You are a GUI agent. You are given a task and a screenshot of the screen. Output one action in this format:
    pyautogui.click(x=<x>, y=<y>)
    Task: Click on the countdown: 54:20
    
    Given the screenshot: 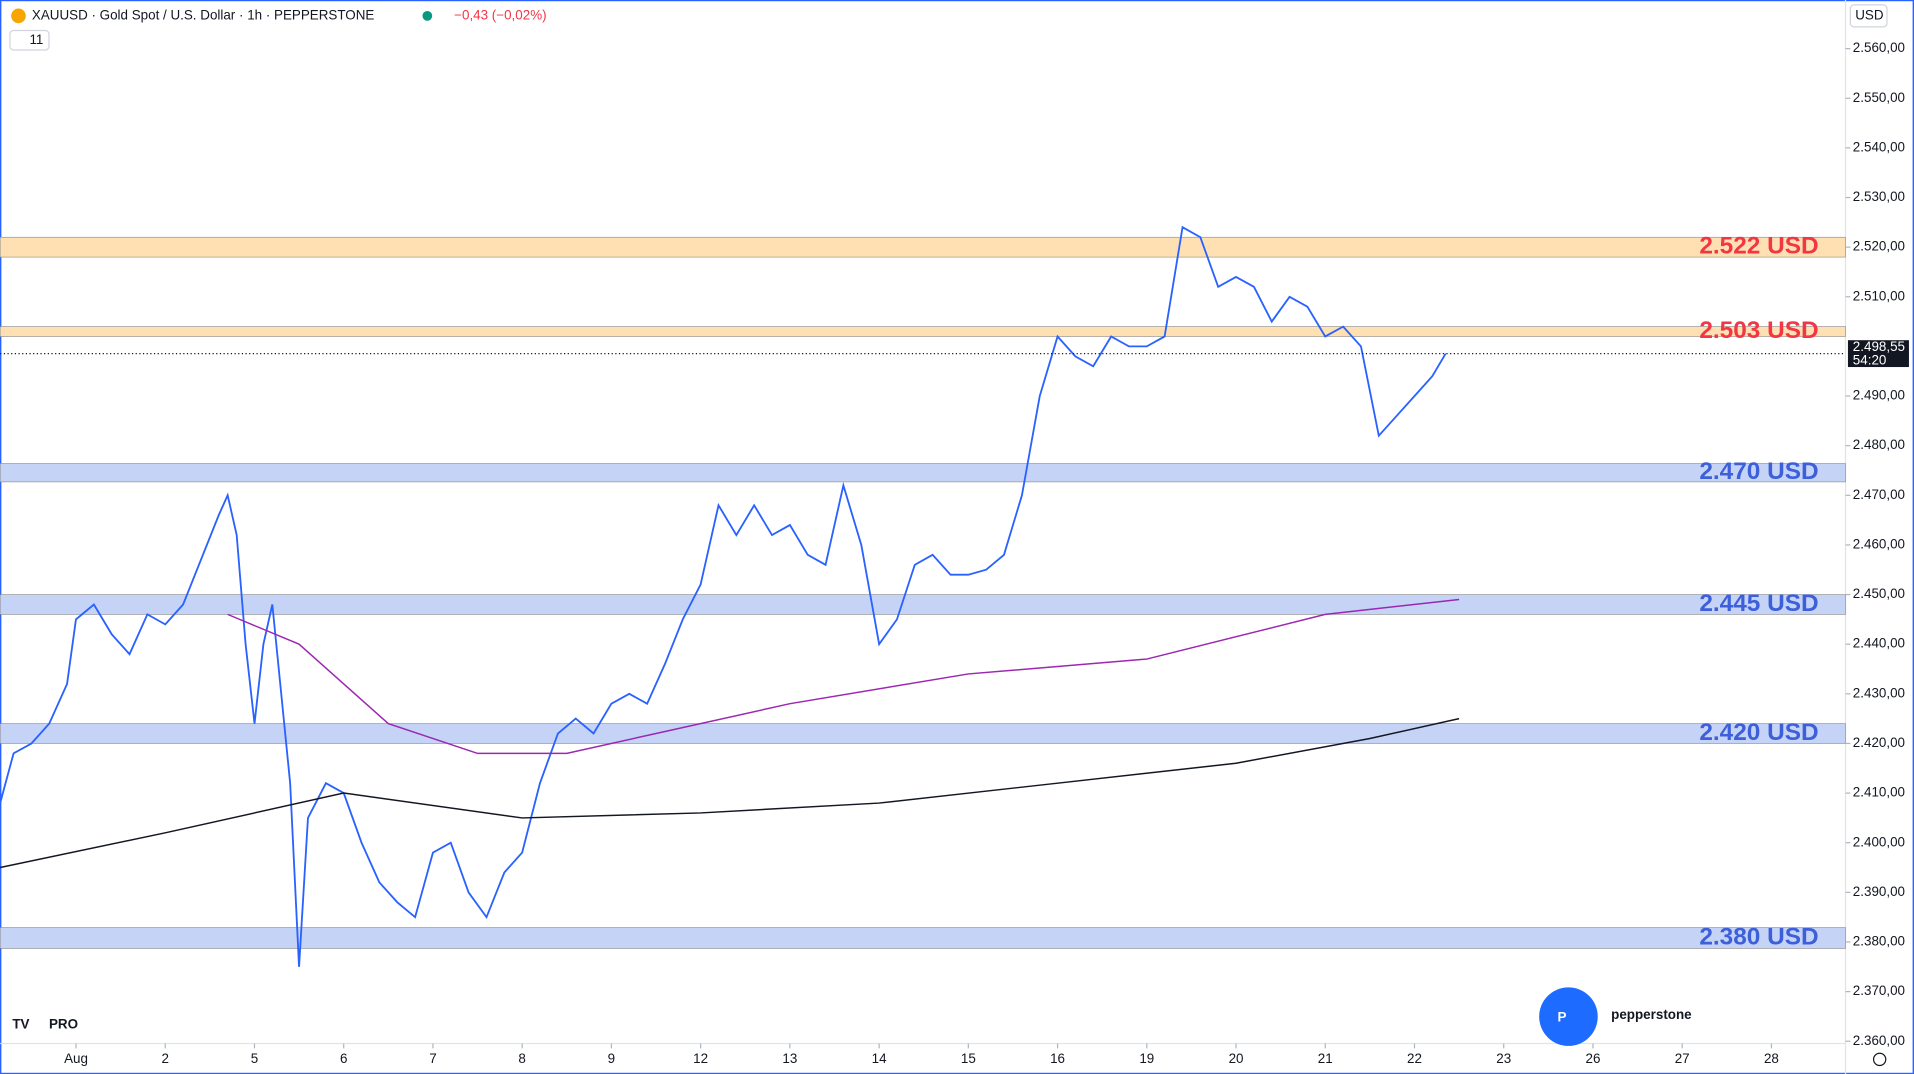 What is the action you would take?
    pyautogui.click(x=1870, y=359)
    